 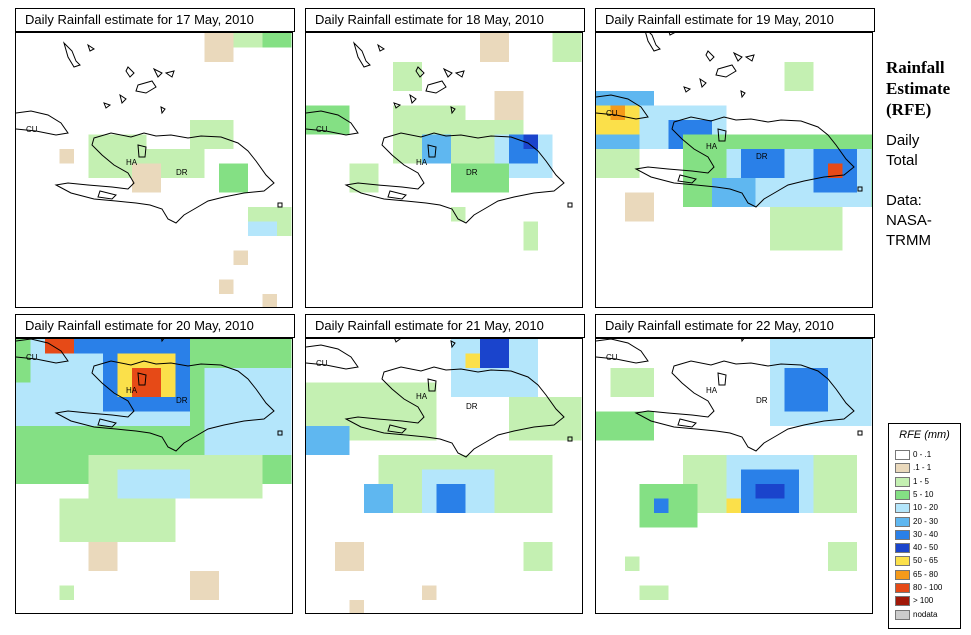 I want to click on panel-title: Daily Rainfall estimate for 17 May, 2010, so click(x=155, y=20).